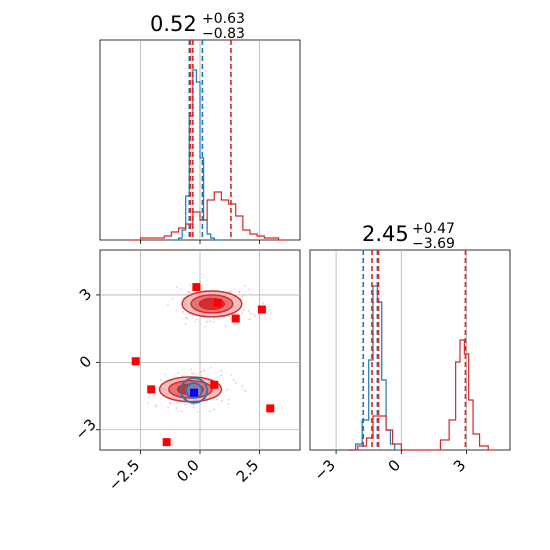 The width and height of the screenshot is (550, 550). What do you see at coordinates (325, 470) in the screenshot?
I see `x-tick-label: −3` at bounding box center [325, 470].